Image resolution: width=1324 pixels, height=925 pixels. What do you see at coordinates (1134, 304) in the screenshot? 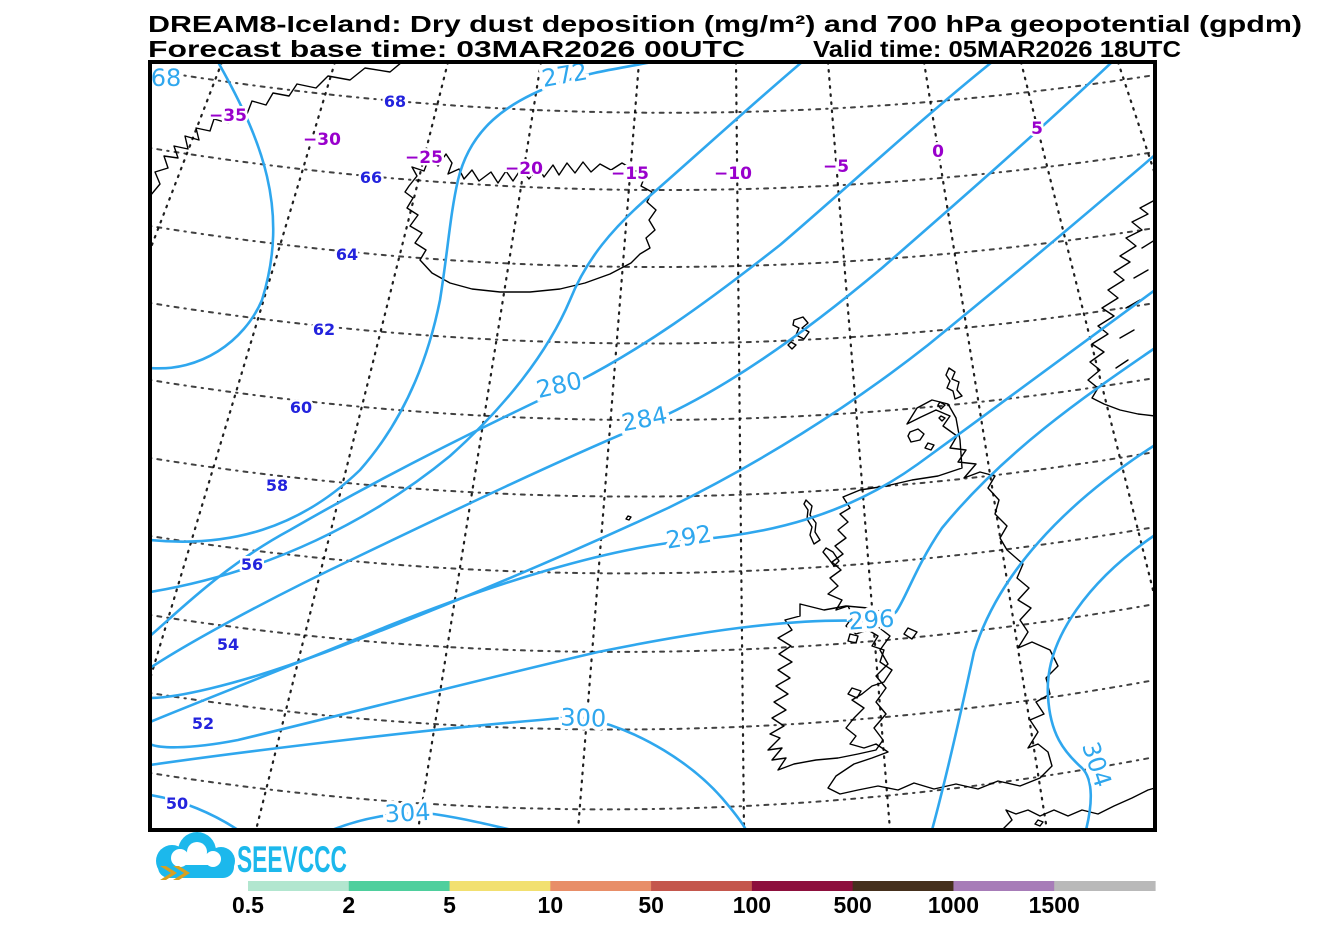
I see `norway-fjords` at bounding box center [1134, 304].